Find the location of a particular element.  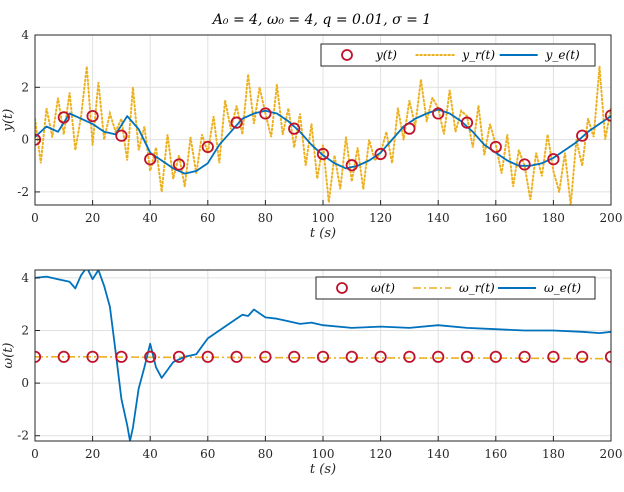

y-axis-label: ω(t) is located at coordinates (8, 356).